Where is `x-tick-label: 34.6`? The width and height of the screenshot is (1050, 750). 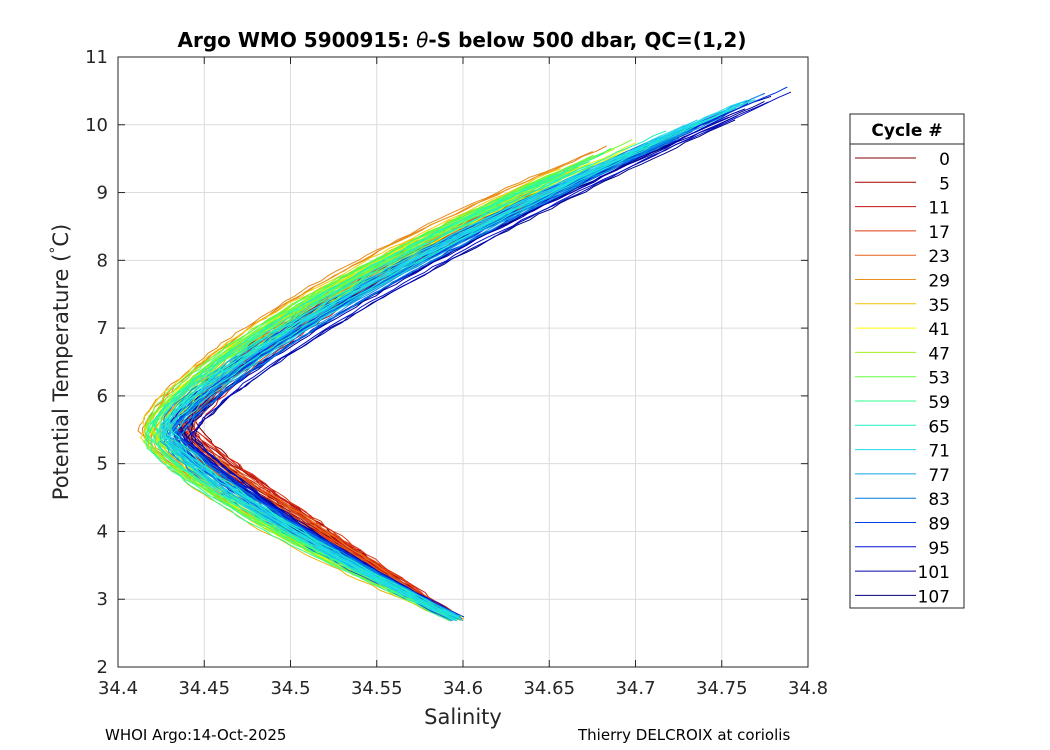
x-tick-label: 34.6 is located at coordinates (463, 688).